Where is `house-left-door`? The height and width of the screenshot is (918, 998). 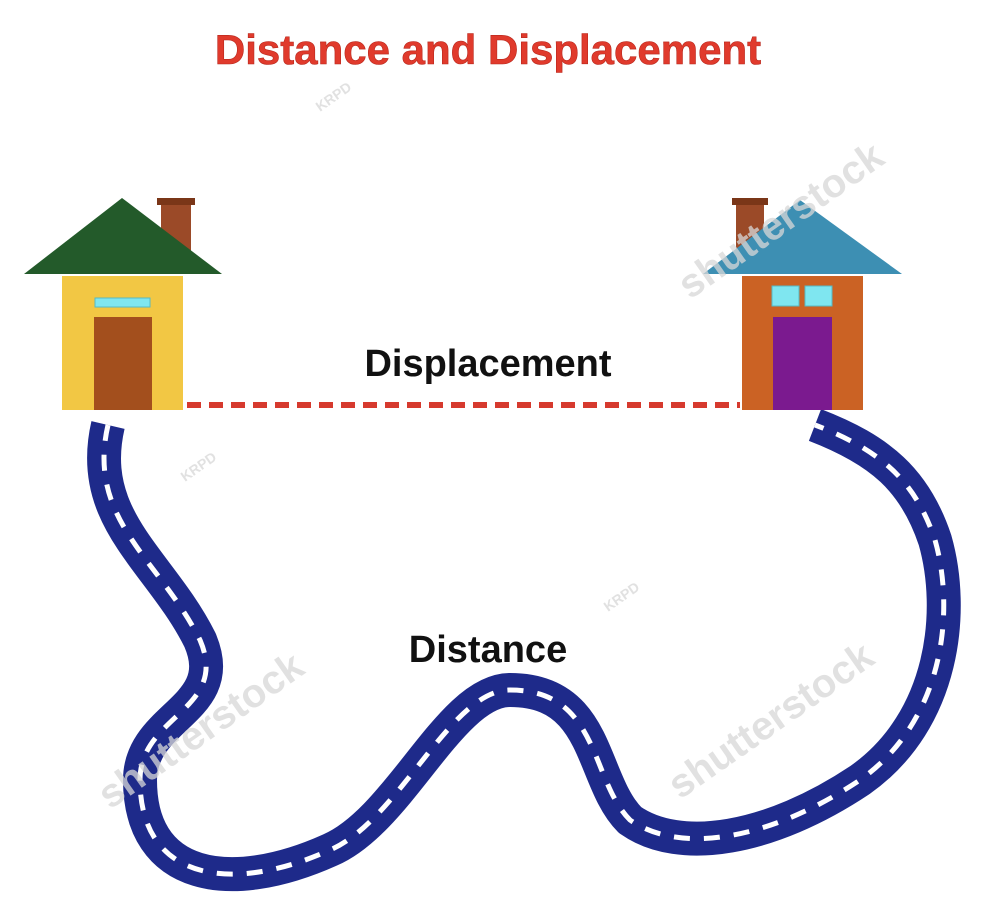
house-left-door is located at coordinates (123, 363).